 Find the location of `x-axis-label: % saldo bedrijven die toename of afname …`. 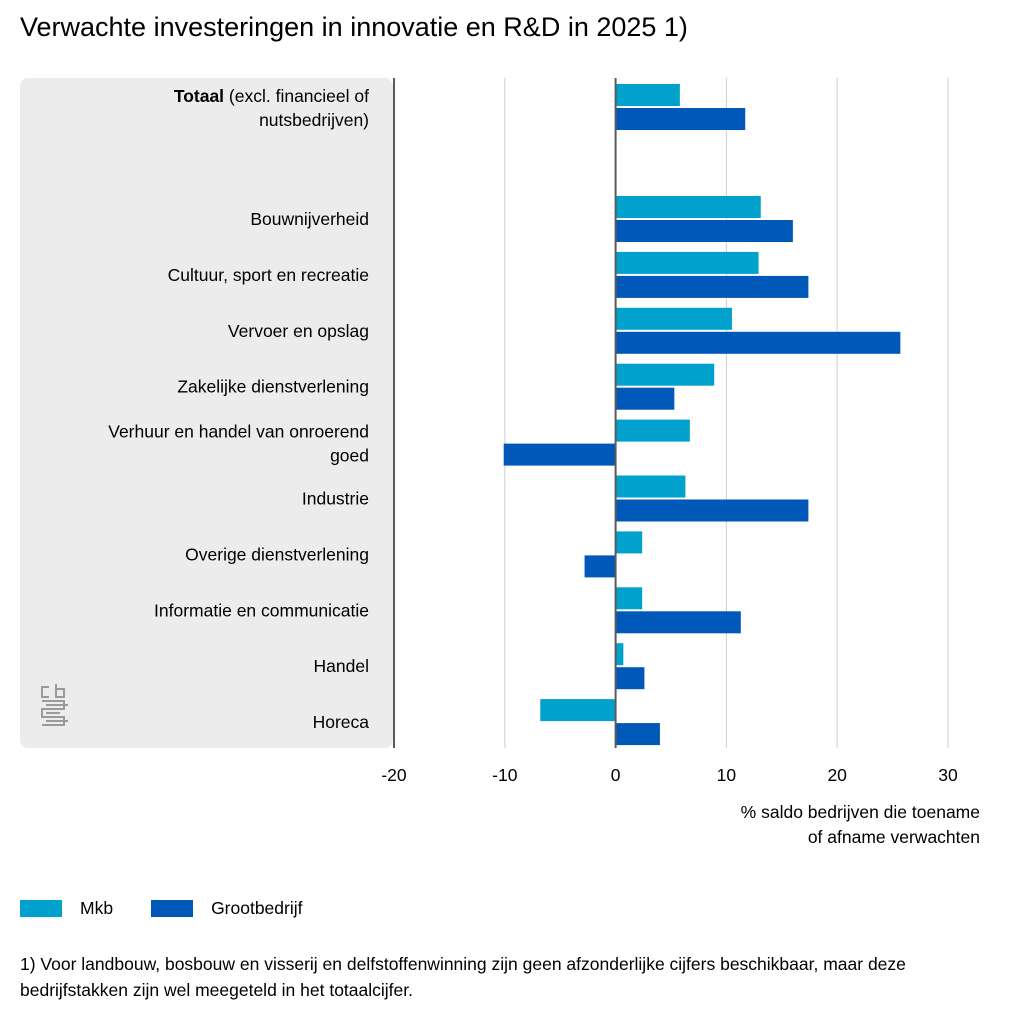

x-axis-label: % saldo bedrijven die toename of afname … is located at coordinates (770, 825).